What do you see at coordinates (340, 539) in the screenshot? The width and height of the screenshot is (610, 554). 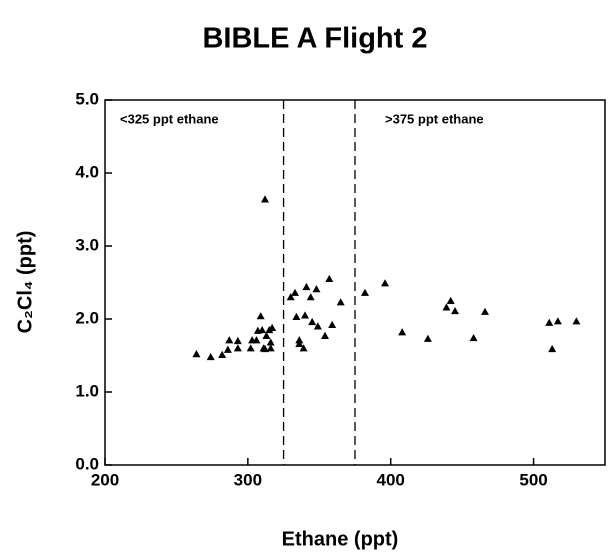 I see `x-axis-label: Ethane (ppt)` at bounding box center [340, 539].